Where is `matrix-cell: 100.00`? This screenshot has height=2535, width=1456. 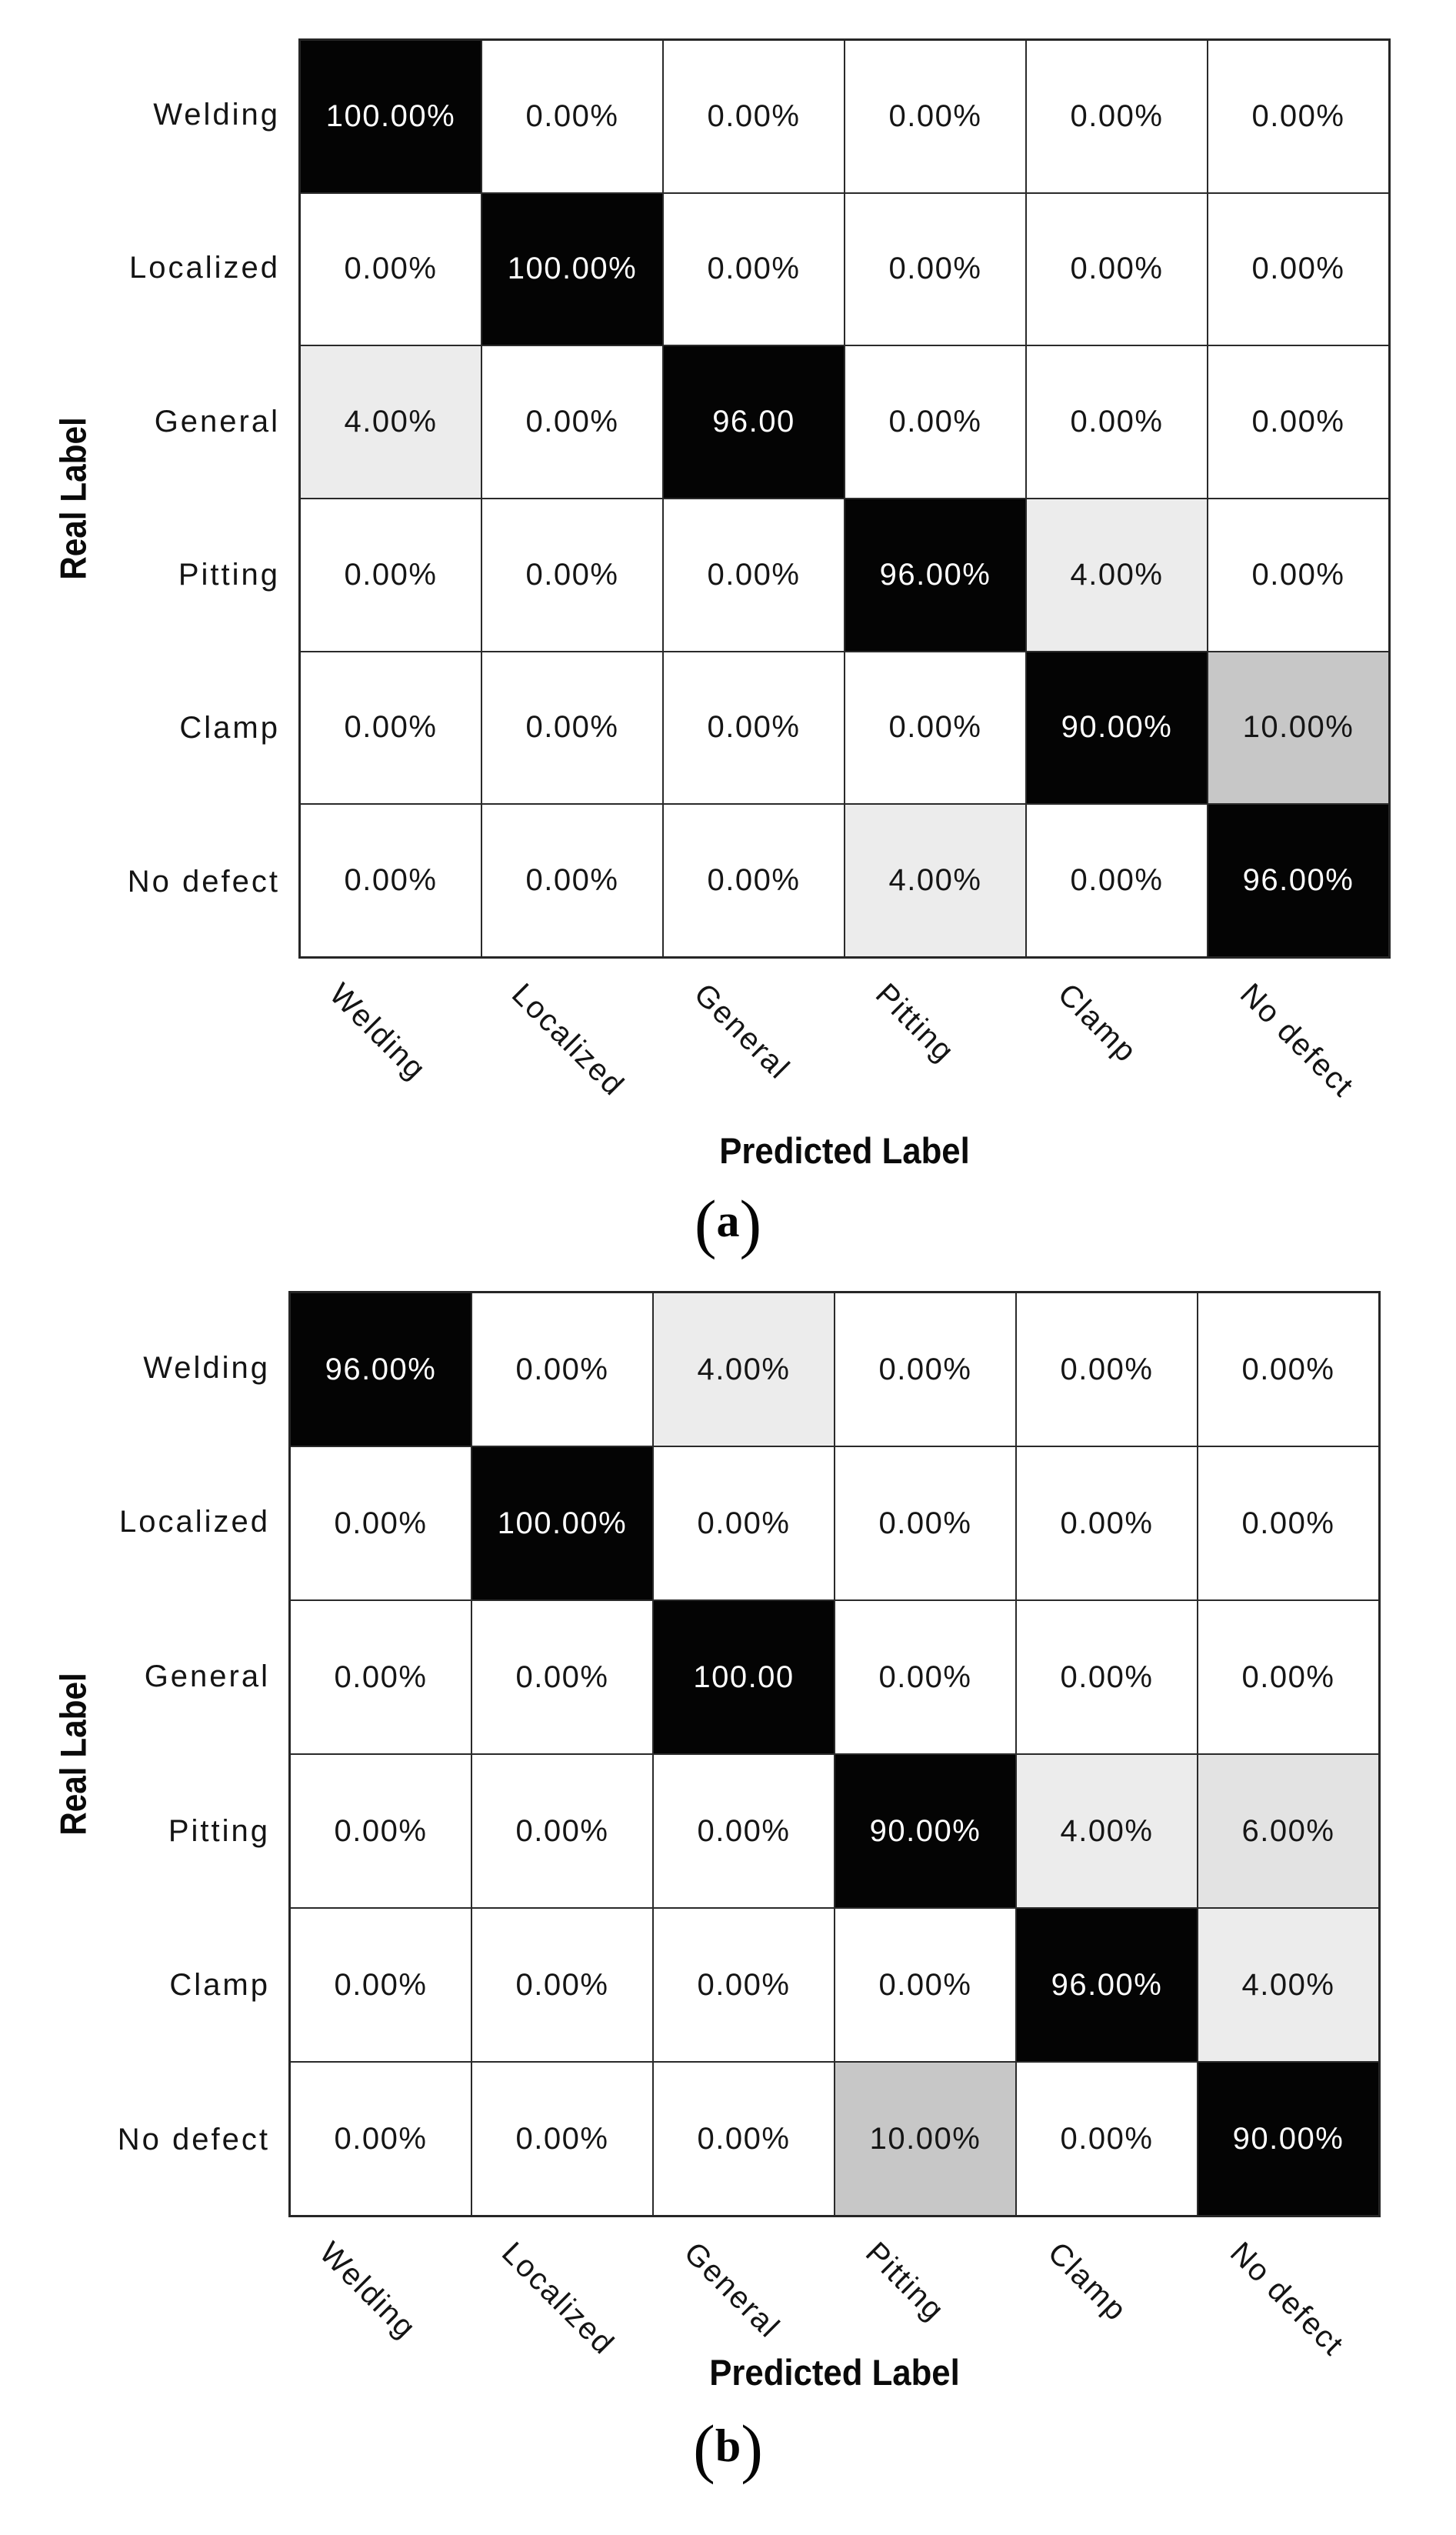
matrix-cell: 100.00 is located at coordinates (744, 1677).